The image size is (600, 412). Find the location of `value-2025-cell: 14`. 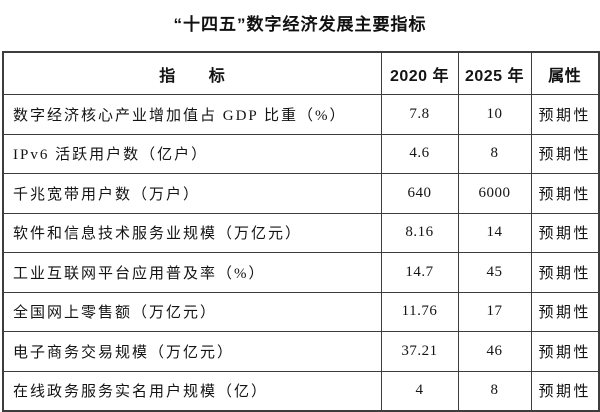

value-2025-cell: 14 is located at coordinates (494, 232).